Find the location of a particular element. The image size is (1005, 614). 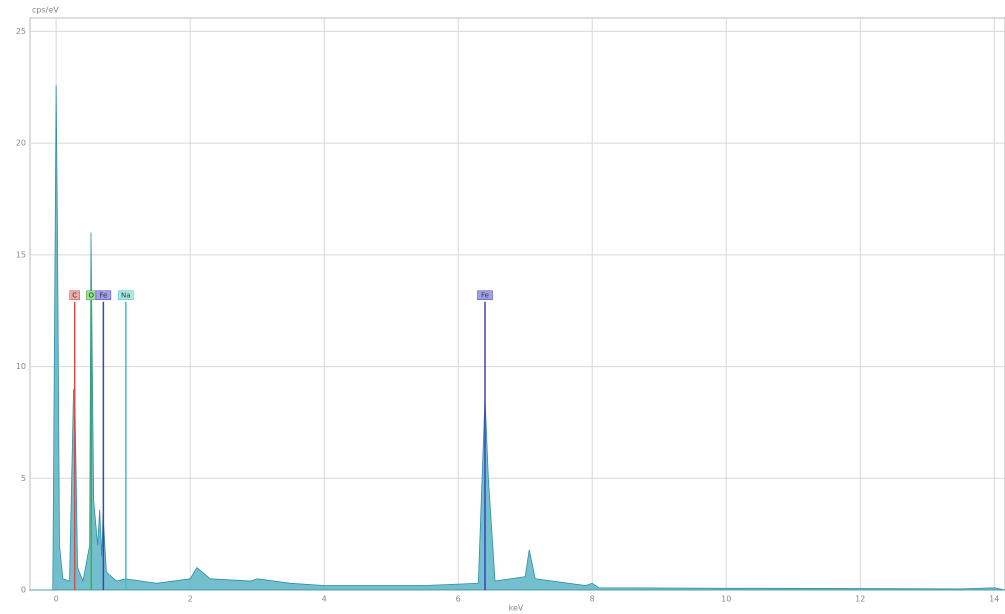

element-label: Na is located at coordinates (126, 295).